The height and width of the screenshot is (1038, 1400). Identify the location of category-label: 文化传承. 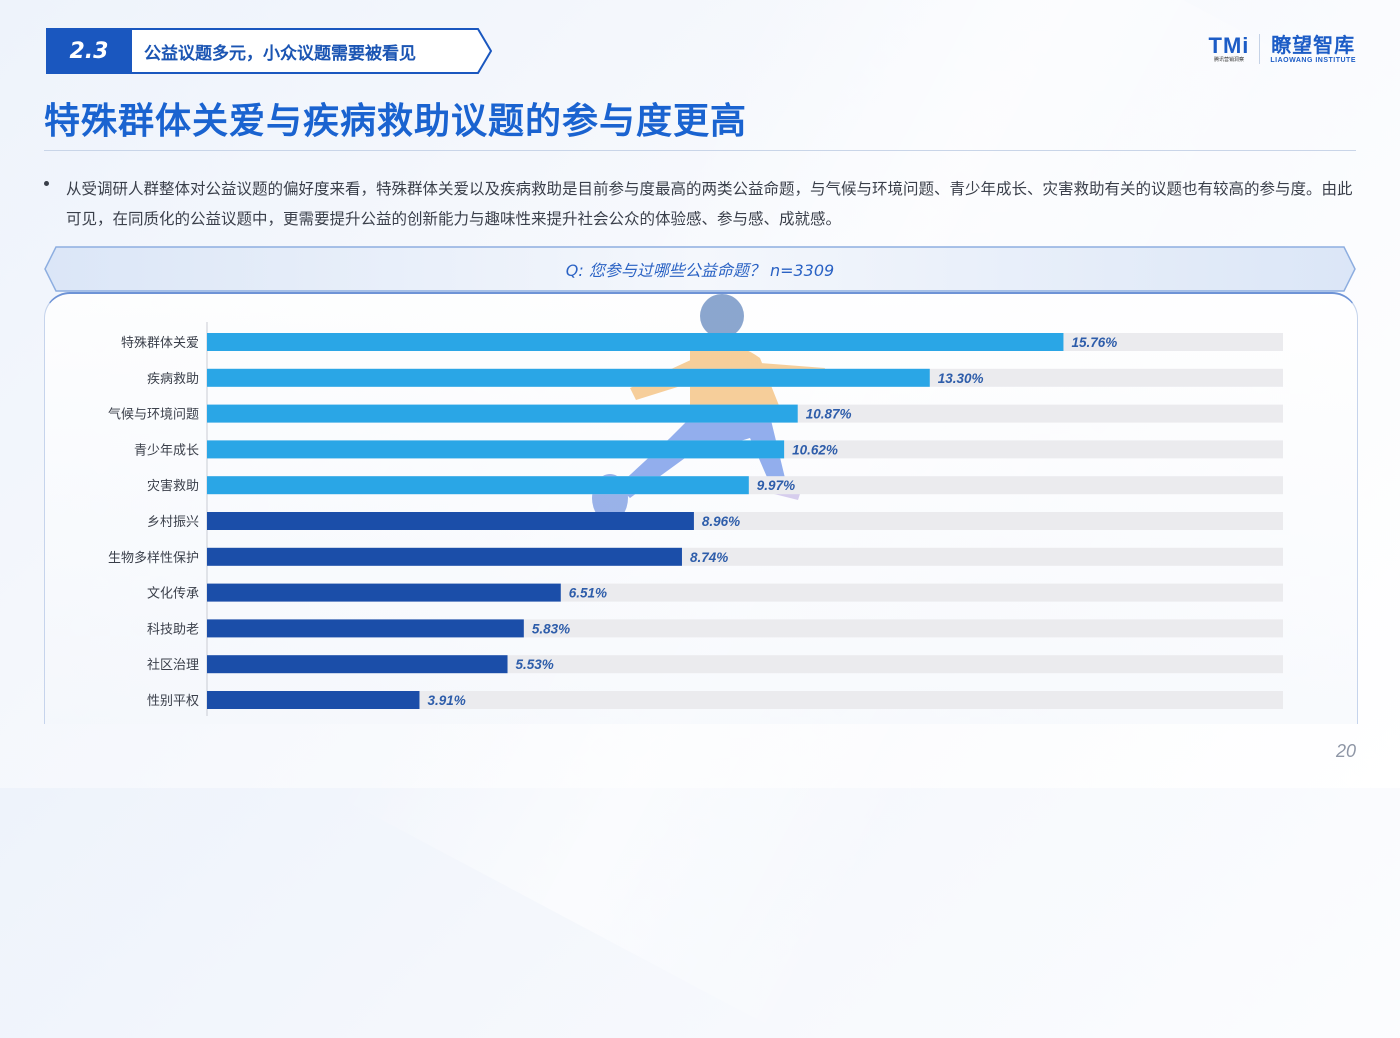
(173, 594).